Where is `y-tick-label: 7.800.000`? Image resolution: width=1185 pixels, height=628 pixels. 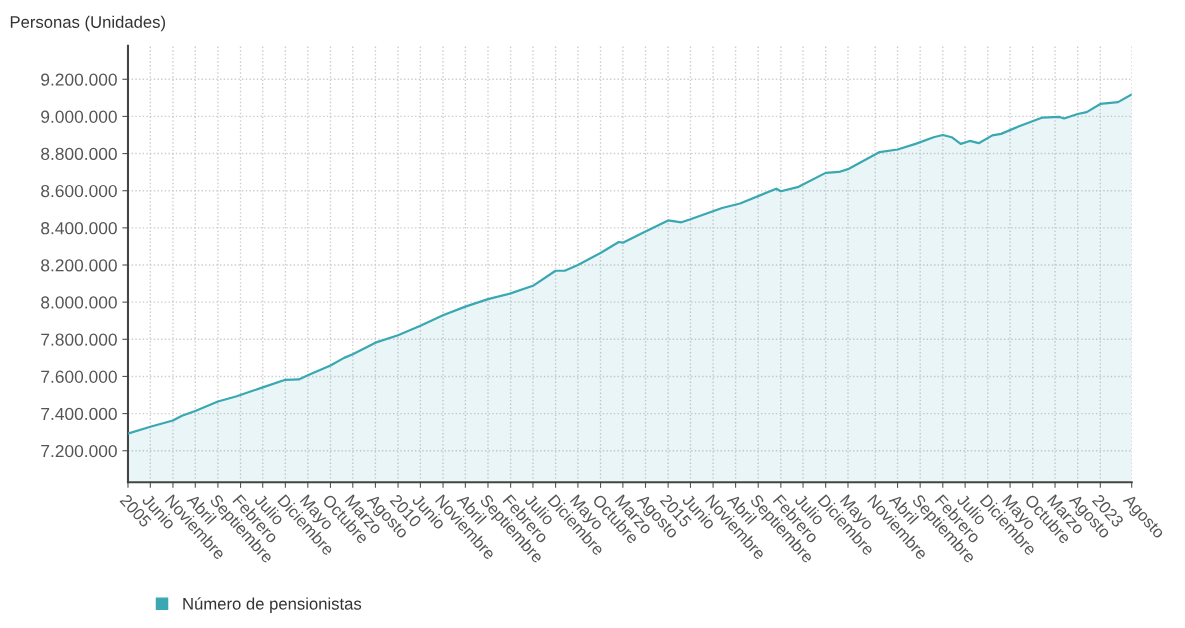 y-tick-label: 7.800.000 is located at coordinates (79, 339).